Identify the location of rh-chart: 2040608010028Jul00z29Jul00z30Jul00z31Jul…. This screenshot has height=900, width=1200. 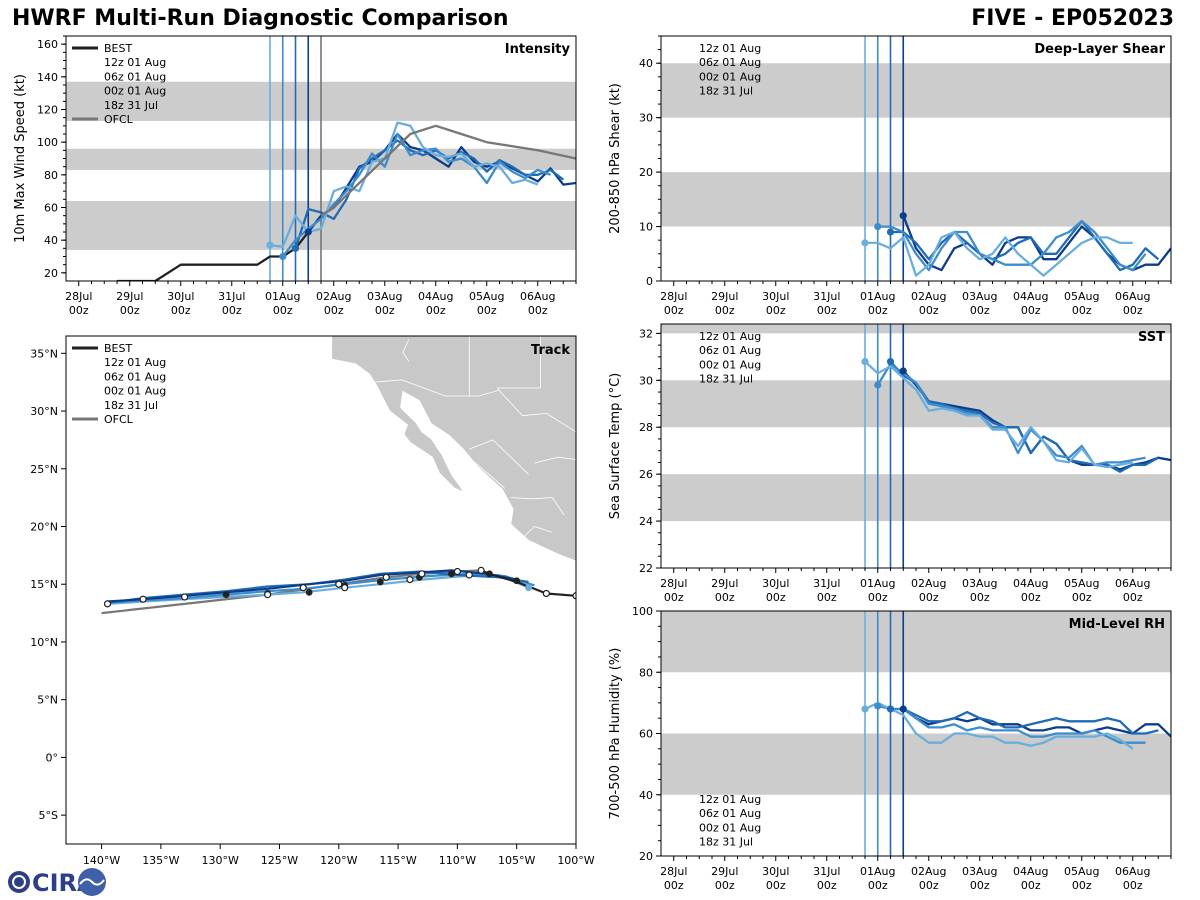
(890, 748).